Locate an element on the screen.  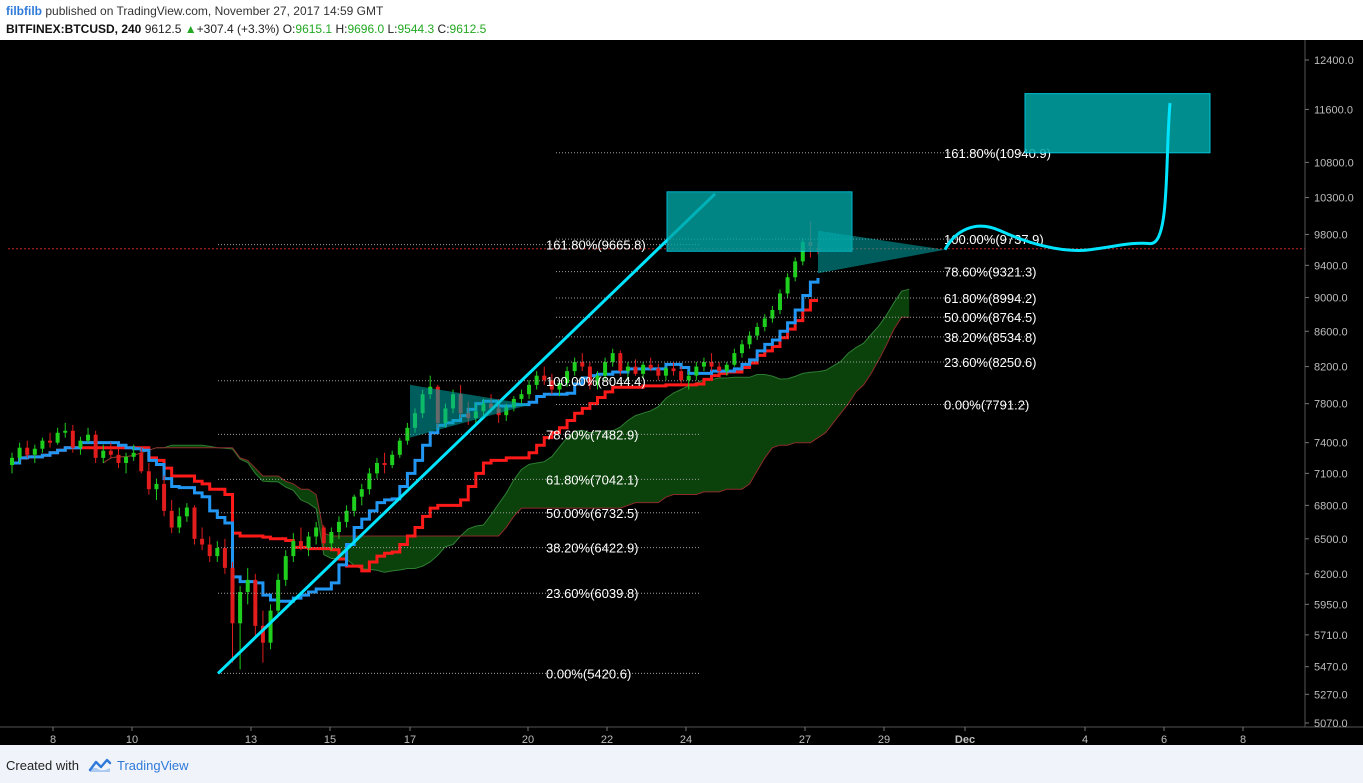
x-tick-label: Dec is located at coordinates (965, 739).